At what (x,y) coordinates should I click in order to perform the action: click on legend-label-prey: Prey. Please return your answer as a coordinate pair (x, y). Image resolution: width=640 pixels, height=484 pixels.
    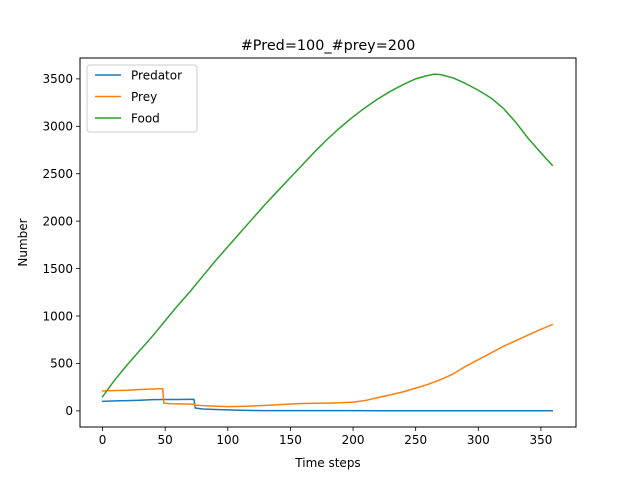
    Looking at the image, I should click on (144, 97).